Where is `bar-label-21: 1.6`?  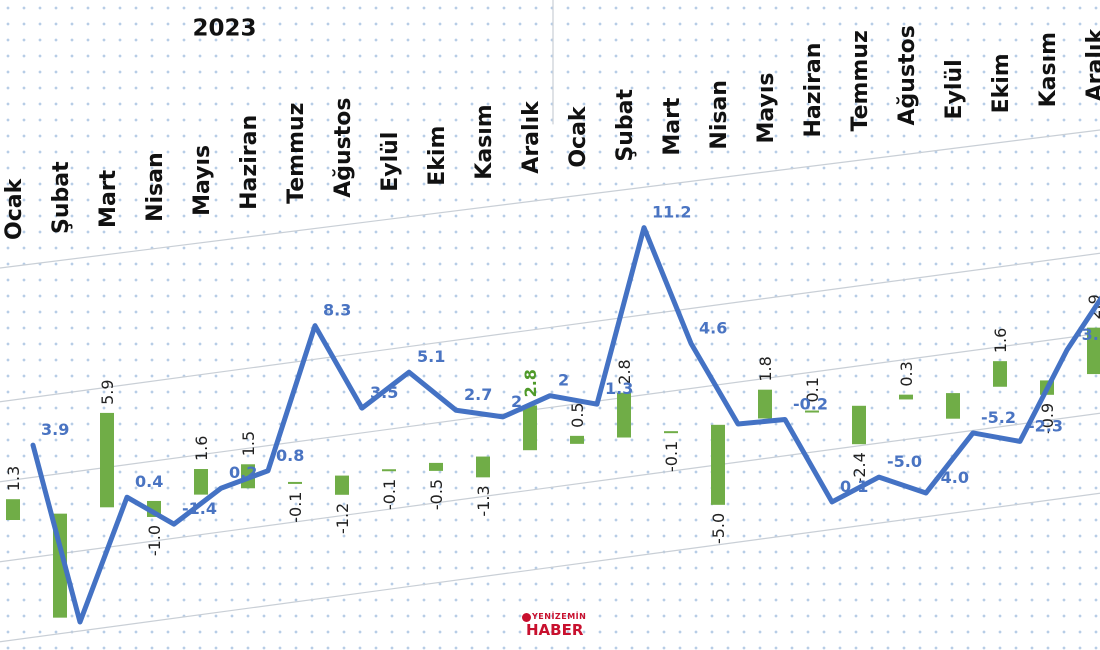
bar-label-21: 1.6 is located at coordinates (1000, 340).